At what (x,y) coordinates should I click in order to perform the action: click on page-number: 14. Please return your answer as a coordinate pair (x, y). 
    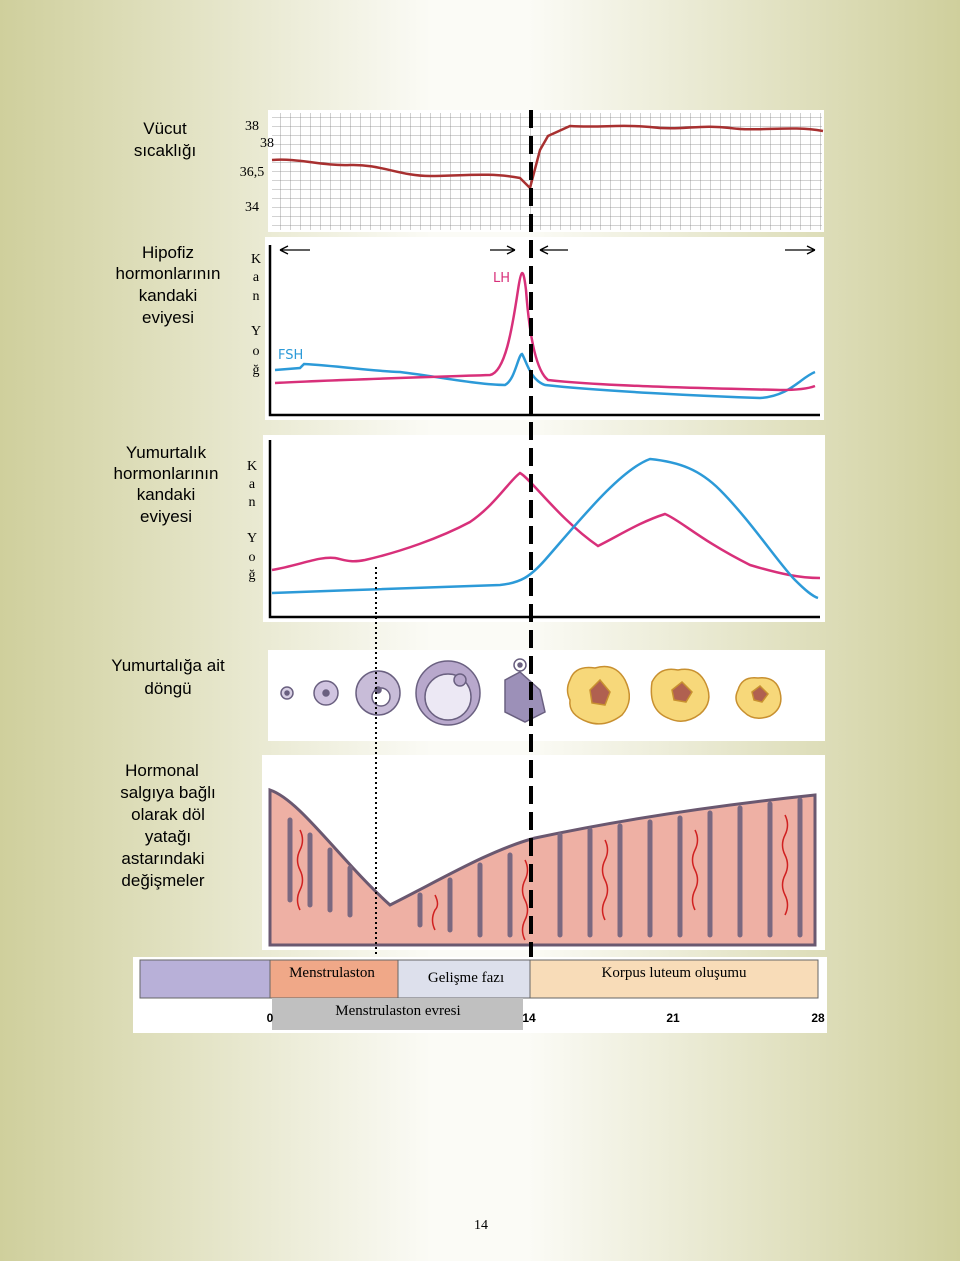
    Looking at the image, I should click on (481, 1225).